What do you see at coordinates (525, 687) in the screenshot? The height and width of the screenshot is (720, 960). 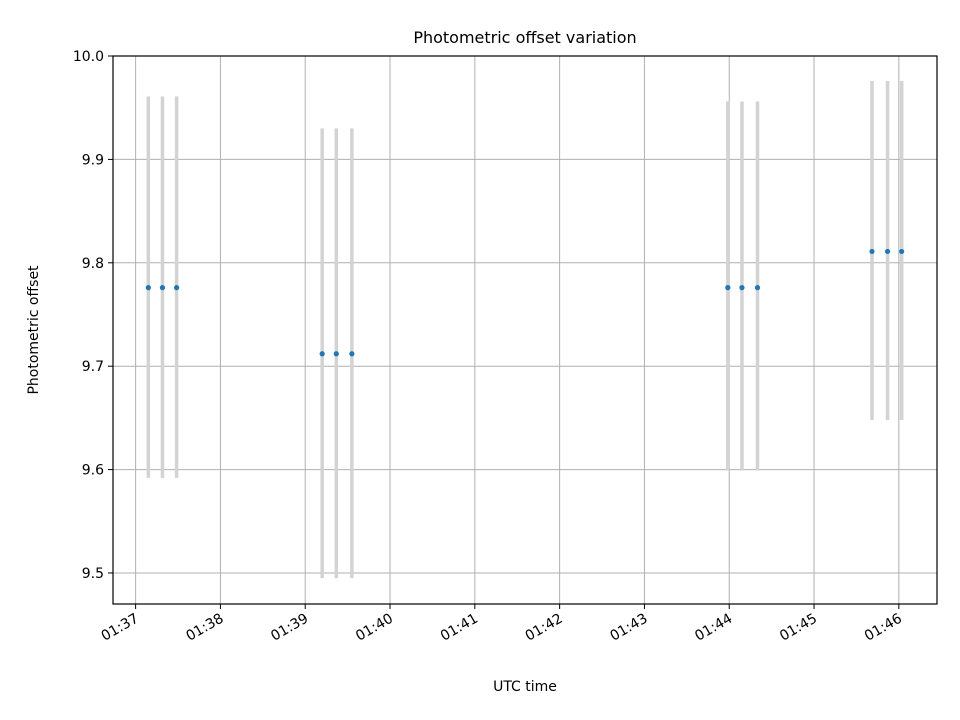 I see `x-axis-label: UTC time` at bounding box center [525, 687].